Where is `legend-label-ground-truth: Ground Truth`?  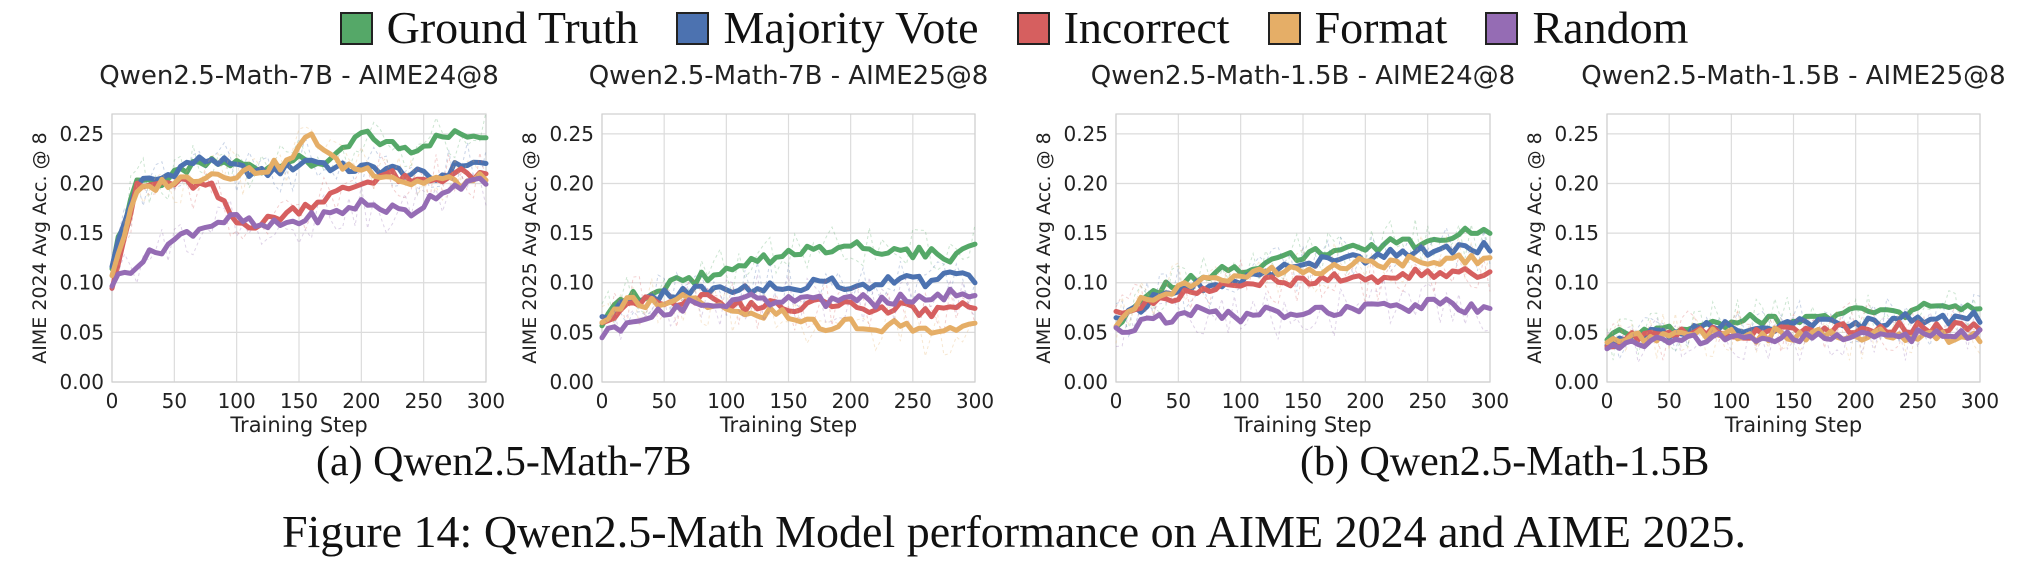 legend-label-ground-truth: Ground Truth is located at coordinates (512, 27).